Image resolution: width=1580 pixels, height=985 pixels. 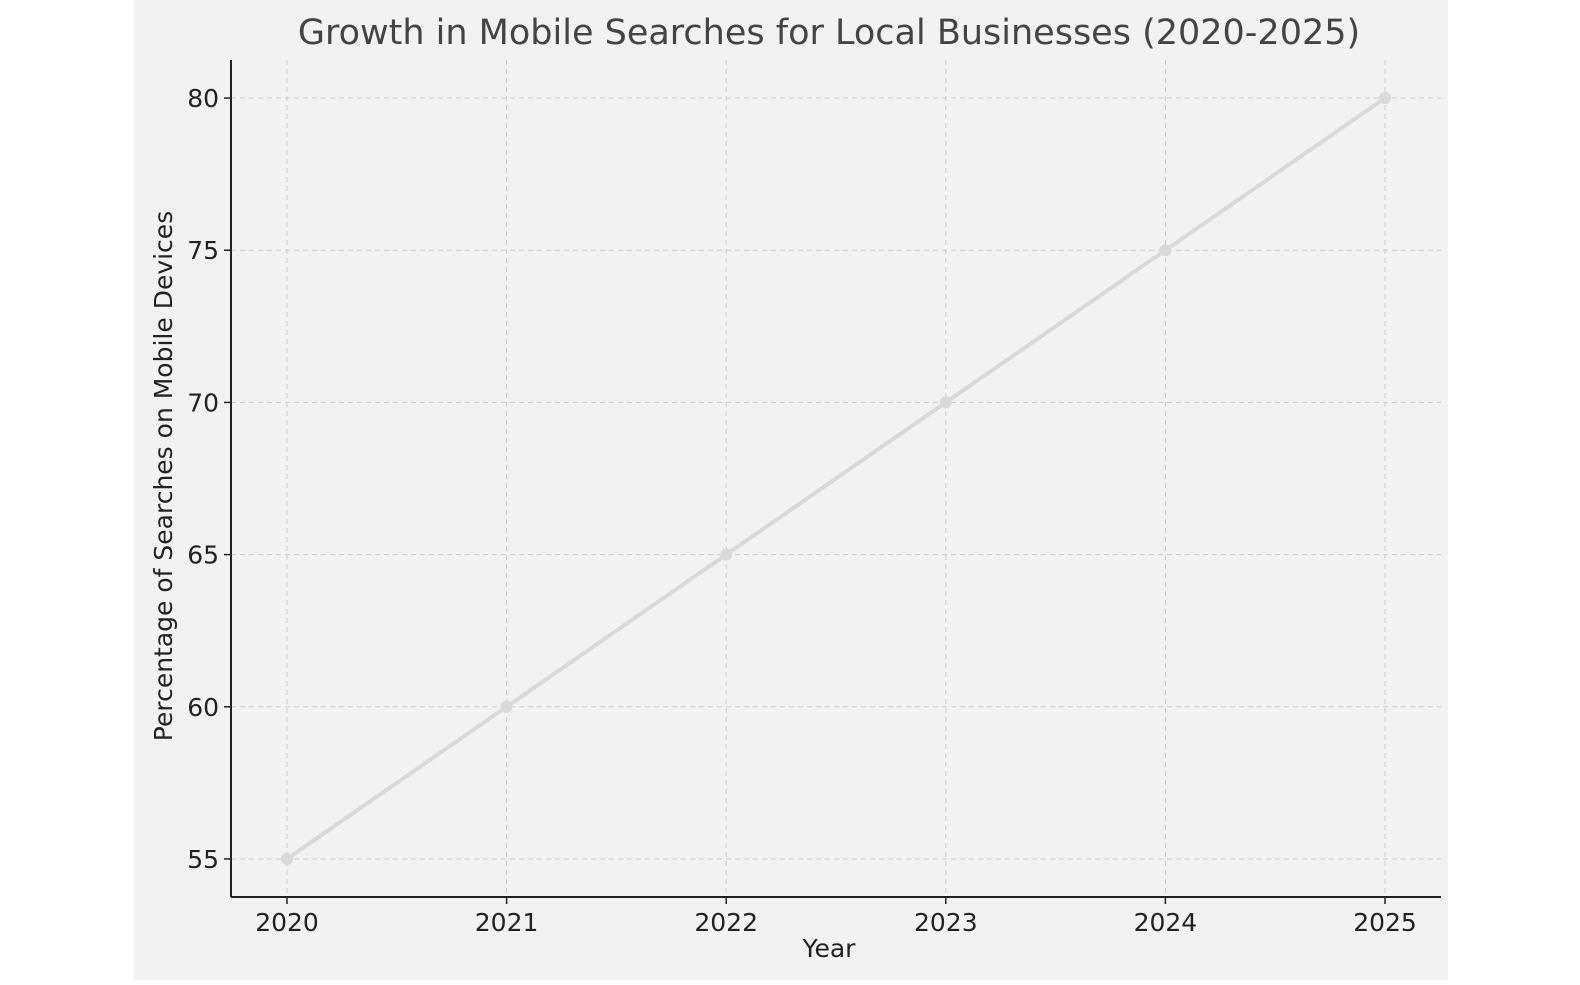 I want to click on x-tick-label: 2022, so click(x=726, y=922).